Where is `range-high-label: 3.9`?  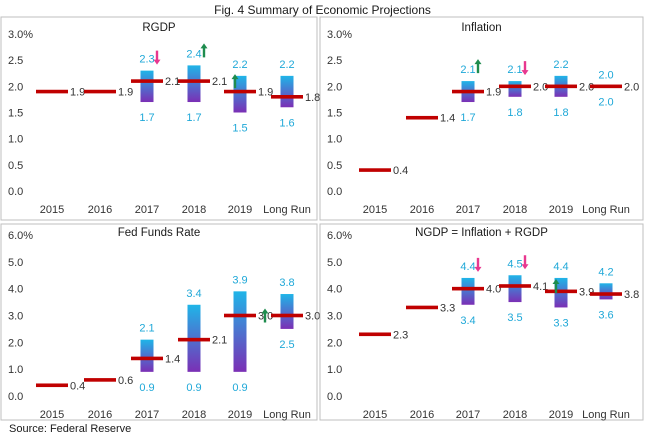 range-high-label: 3.9 is located at coordinates (239, 280).